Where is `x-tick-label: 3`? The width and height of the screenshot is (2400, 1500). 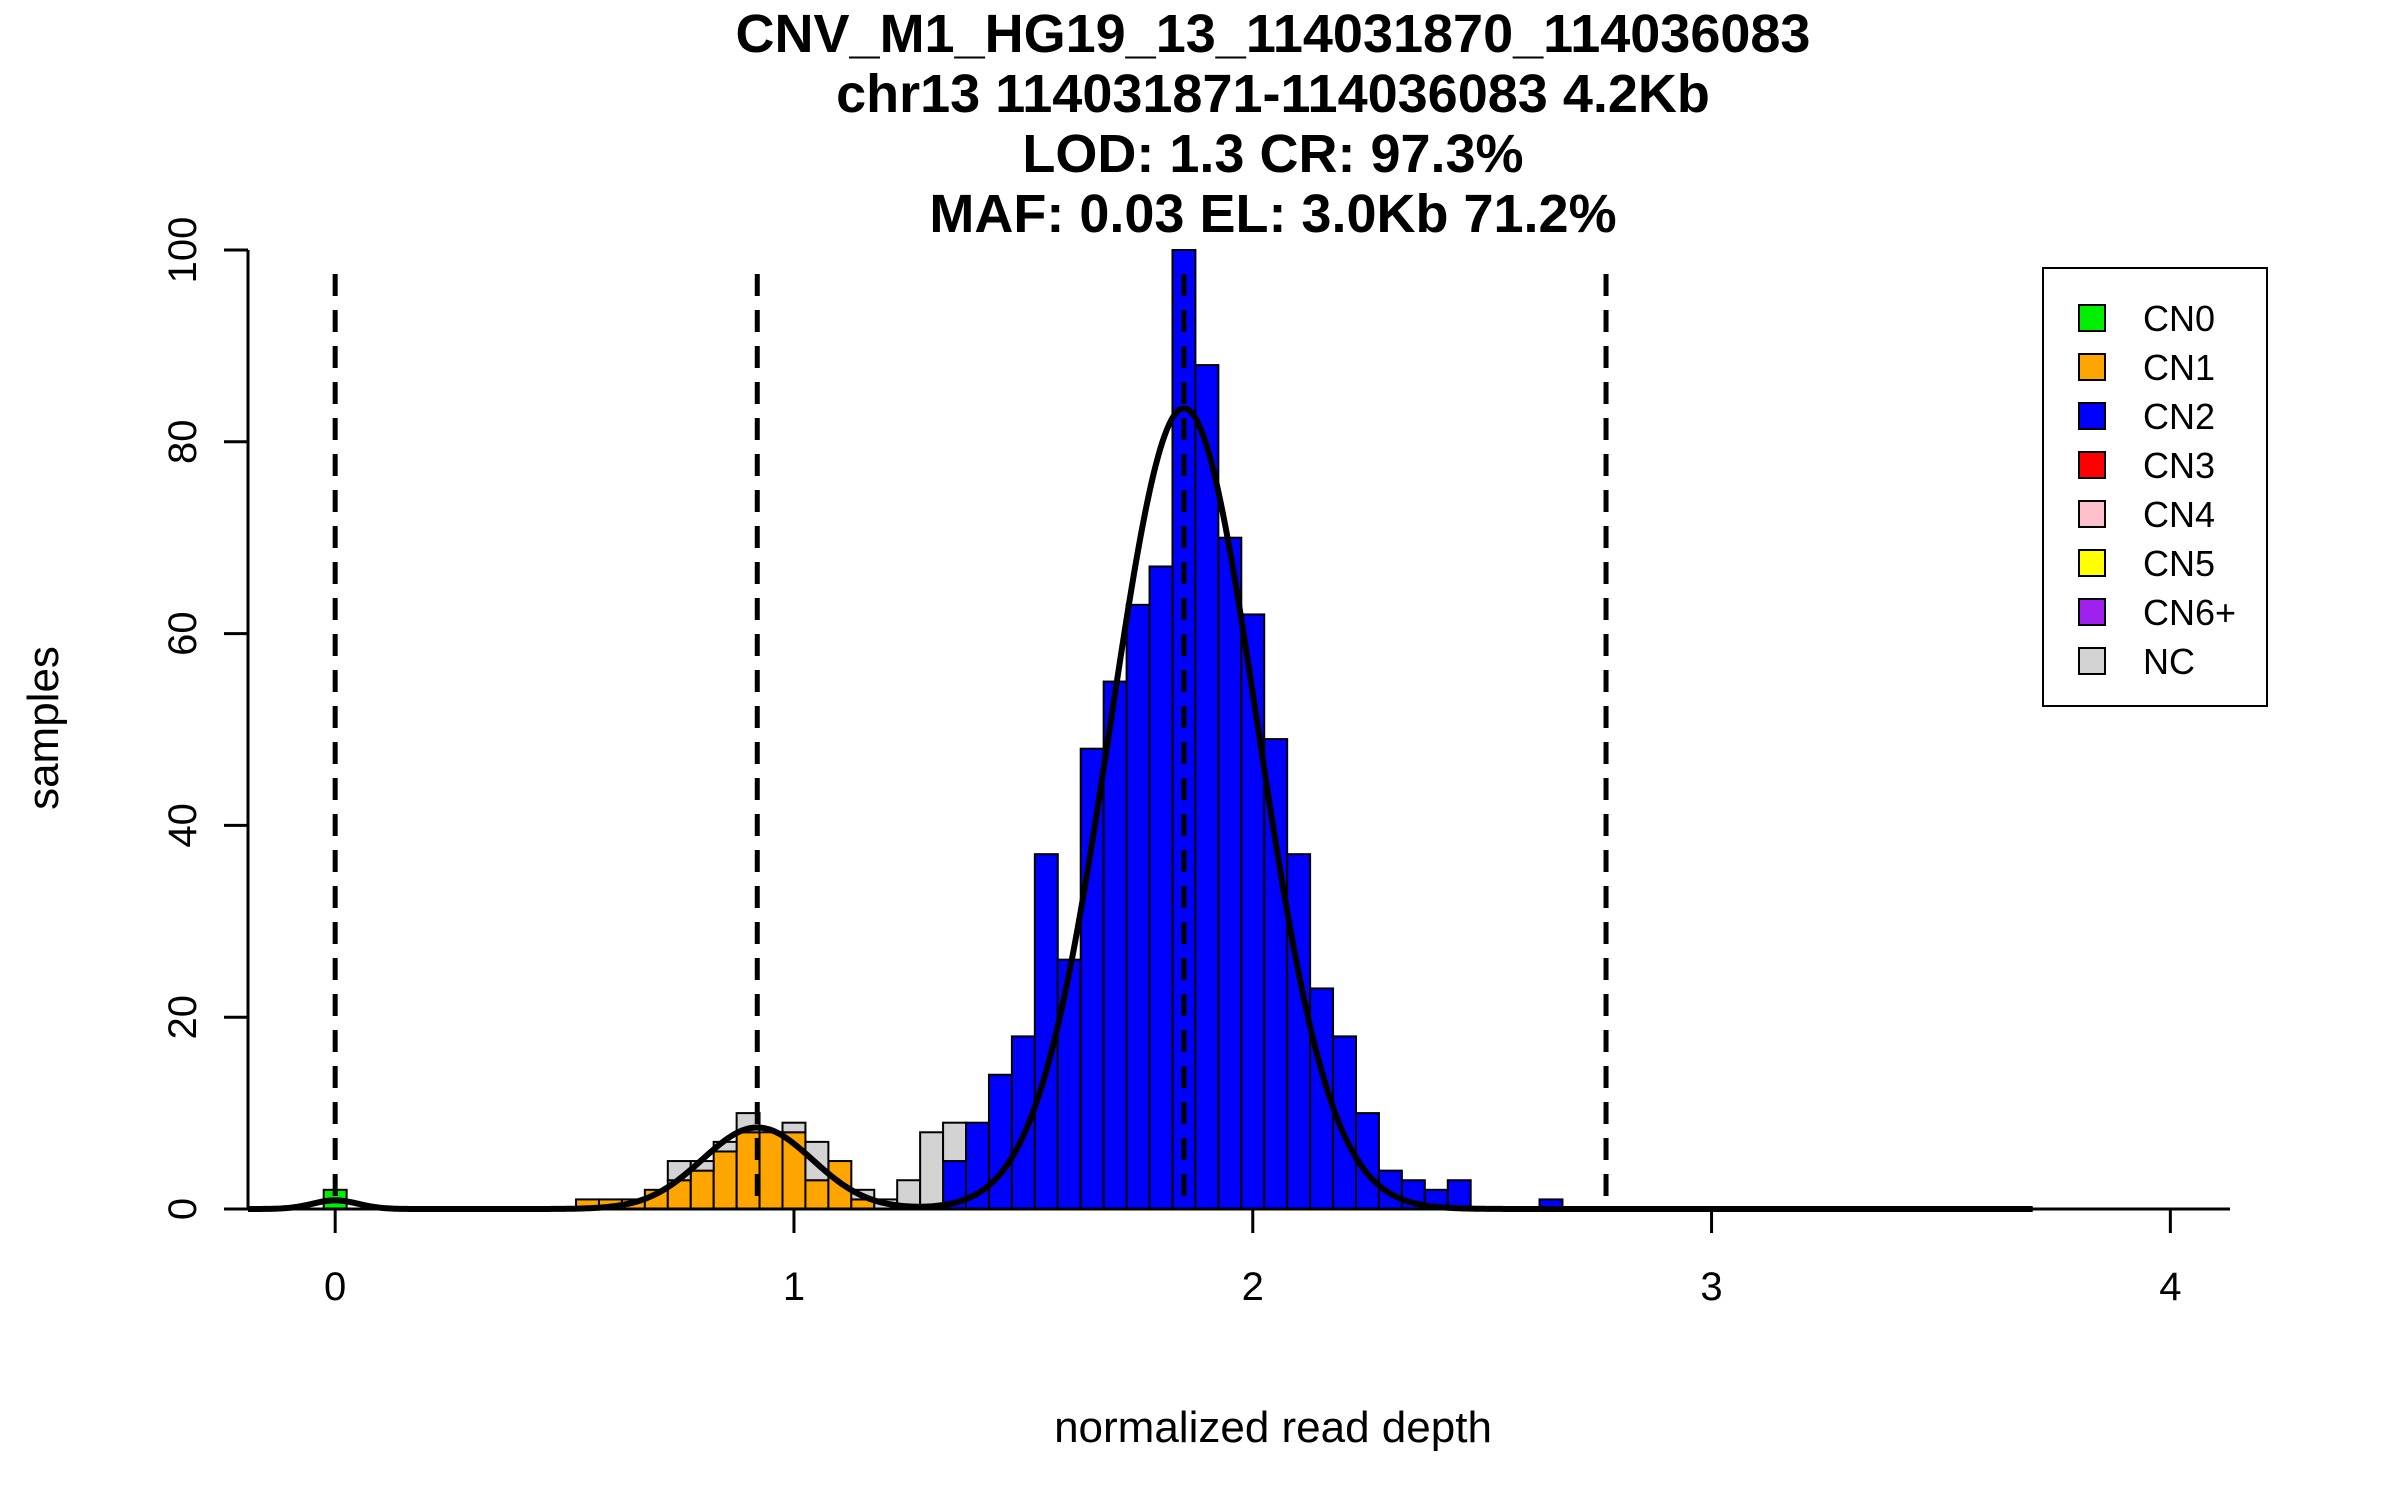 x-tick-label: 3 is located at coordinates (1711, 1287).